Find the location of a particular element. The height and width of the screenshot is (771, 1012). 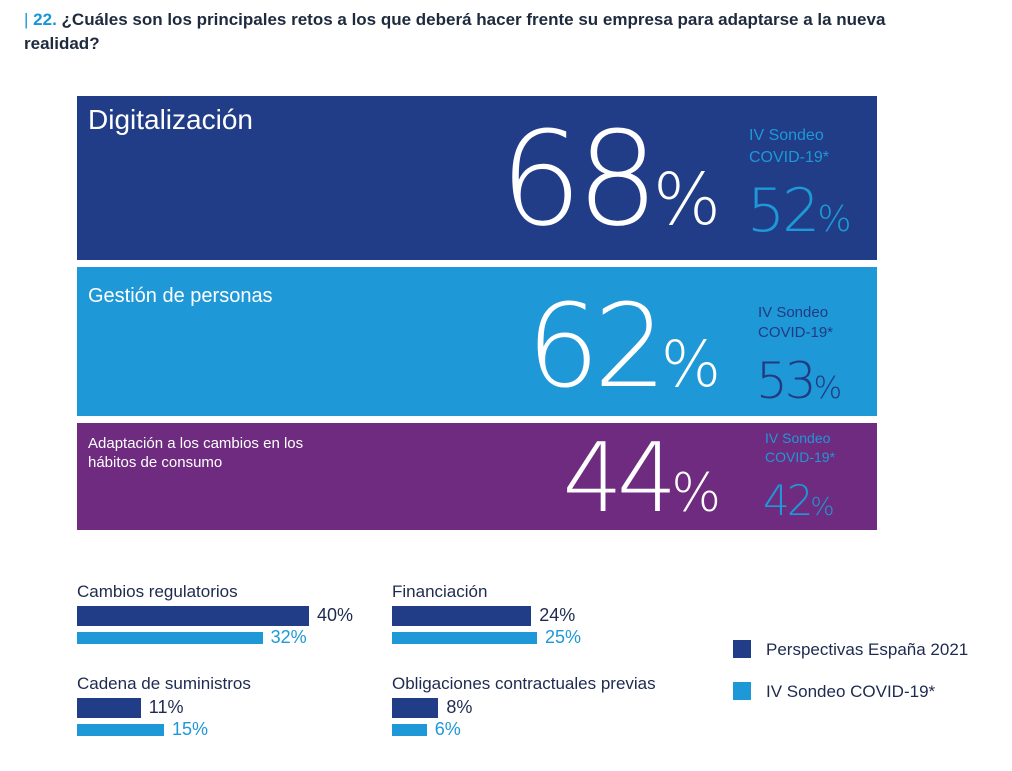

bar-group-label: Financiación is located at coordinates (440, 591).